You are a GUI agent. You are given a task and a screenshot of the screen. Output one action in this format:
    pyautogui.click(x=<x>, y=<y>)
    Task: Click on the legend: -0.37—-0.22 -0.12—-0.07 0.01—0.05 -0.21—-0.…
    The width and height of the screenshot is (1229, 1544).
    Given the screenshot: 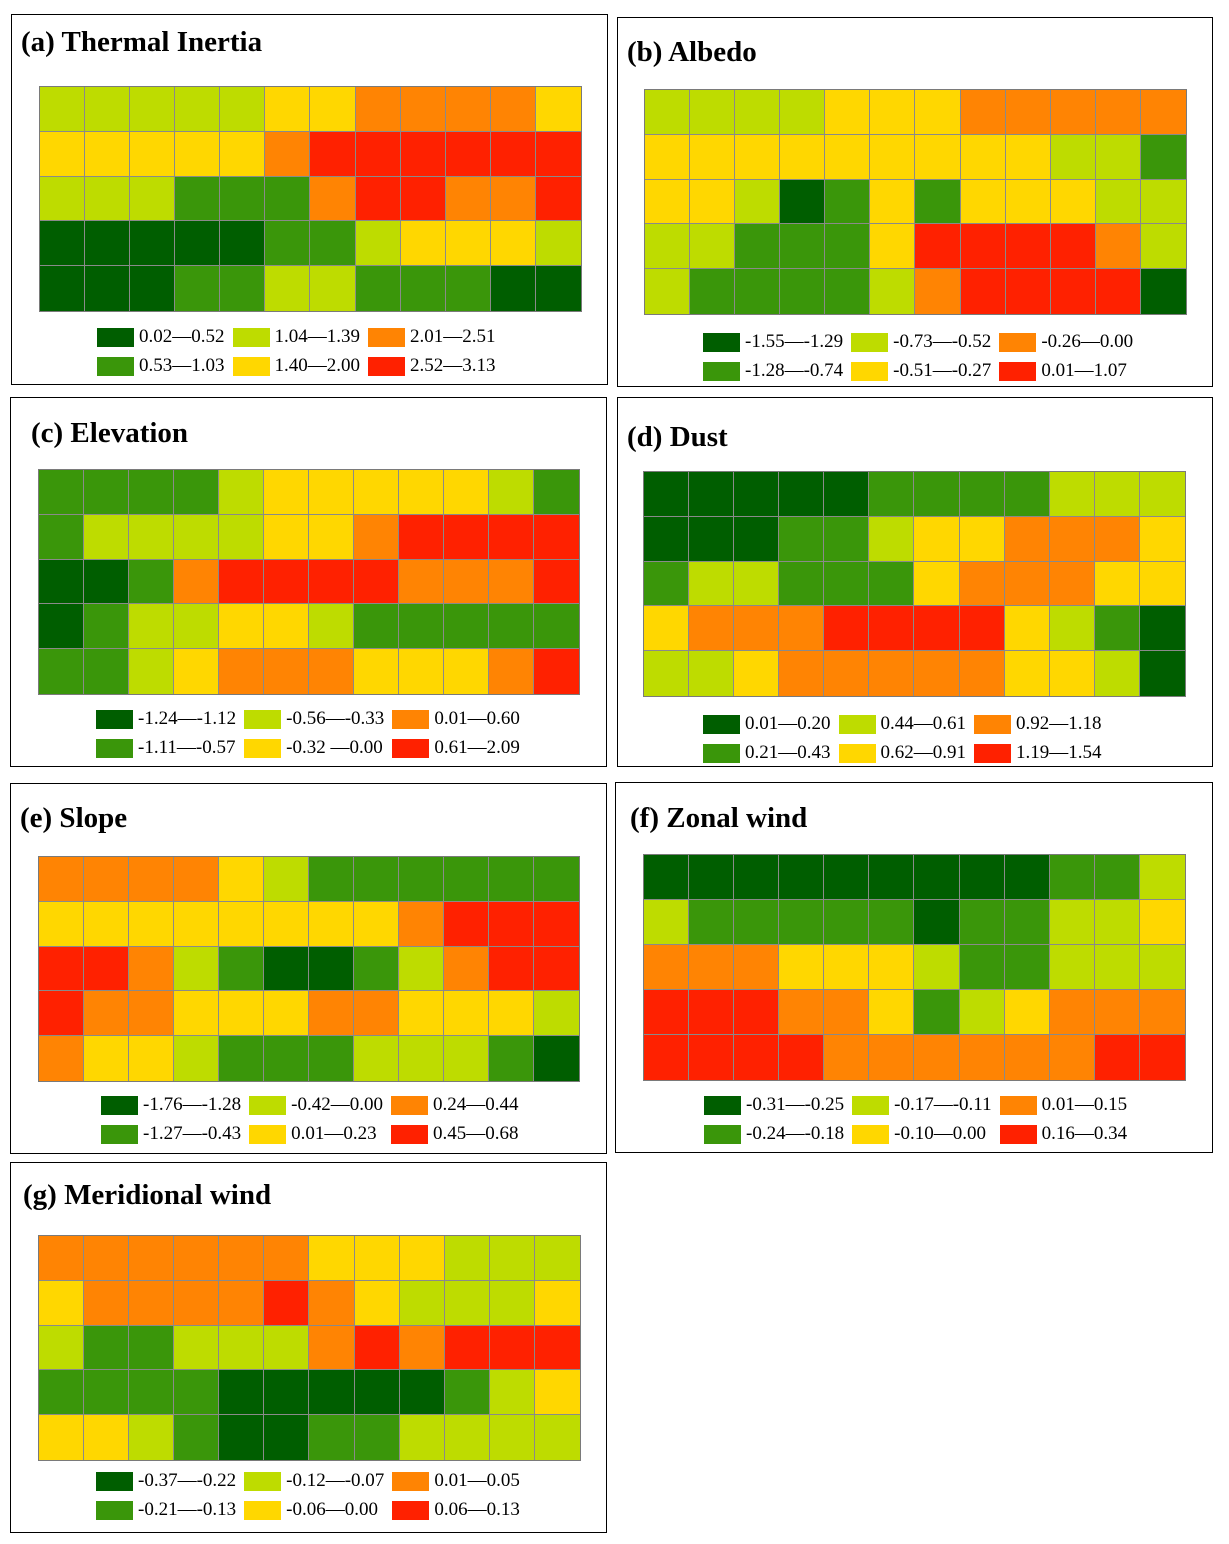 What is the action you would take?
    pyautogui.click(x=308, y=1495)
    